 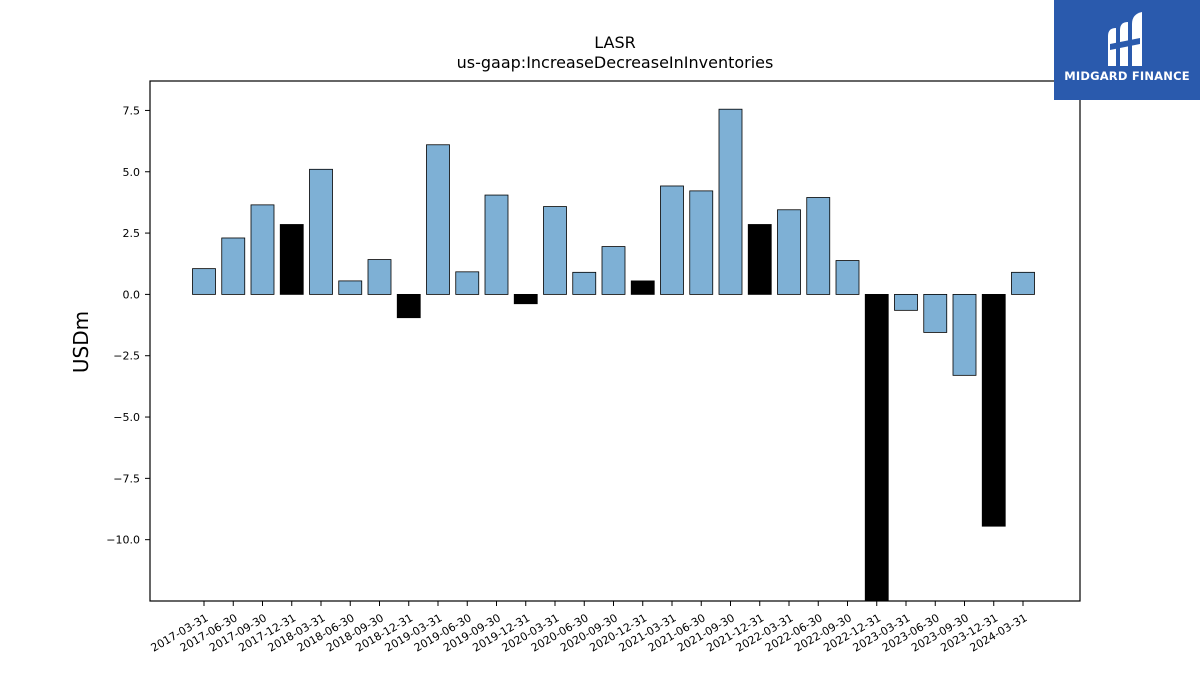 What do you see at coordinates (132, 172) in the screenshot?
I see `y-tick-label: 5.0` at bounding box center [132, 172].